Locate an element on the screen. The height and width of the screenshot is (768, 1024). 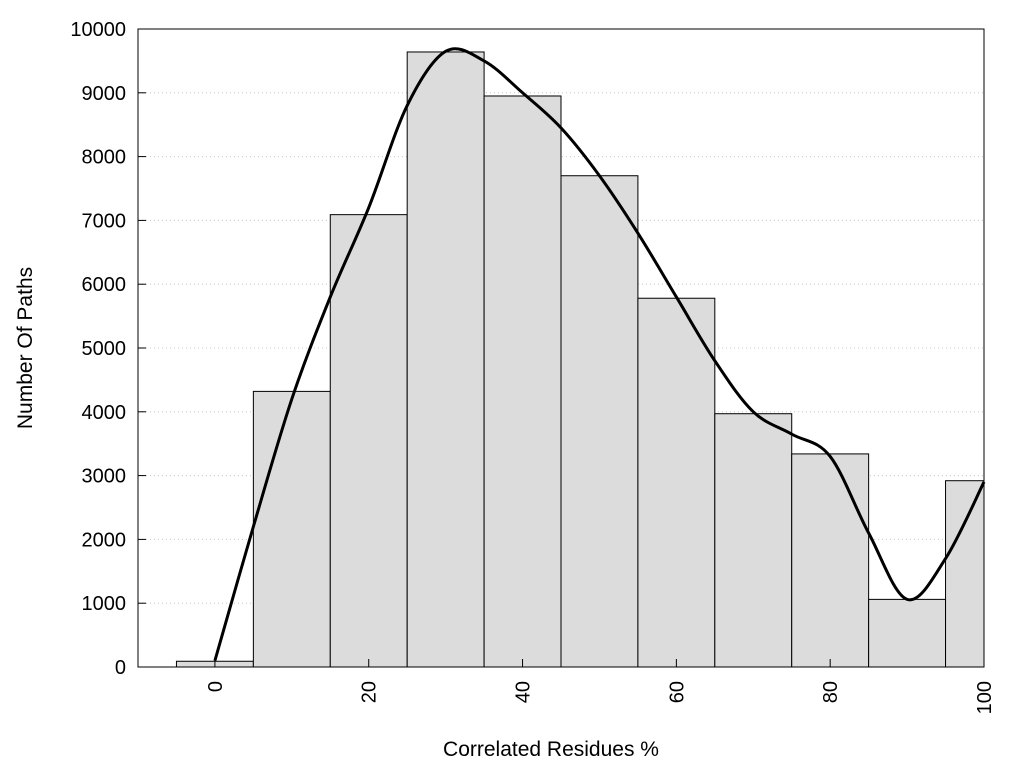
y-tick-label: 10000 is located at coordinates (98, 30).